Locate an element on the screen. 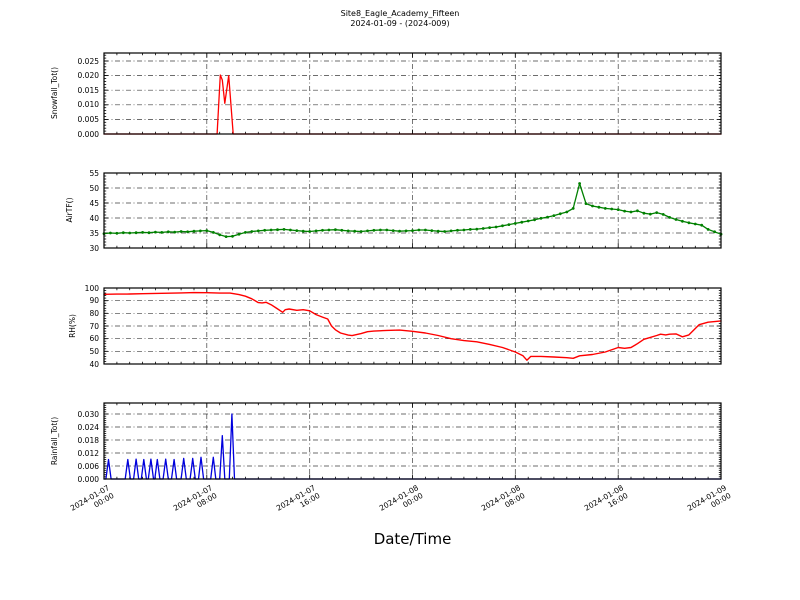 The width and height of the screenshot is (800, 600). y-tick-label: 0.006 is located at coordinates (88, 466).